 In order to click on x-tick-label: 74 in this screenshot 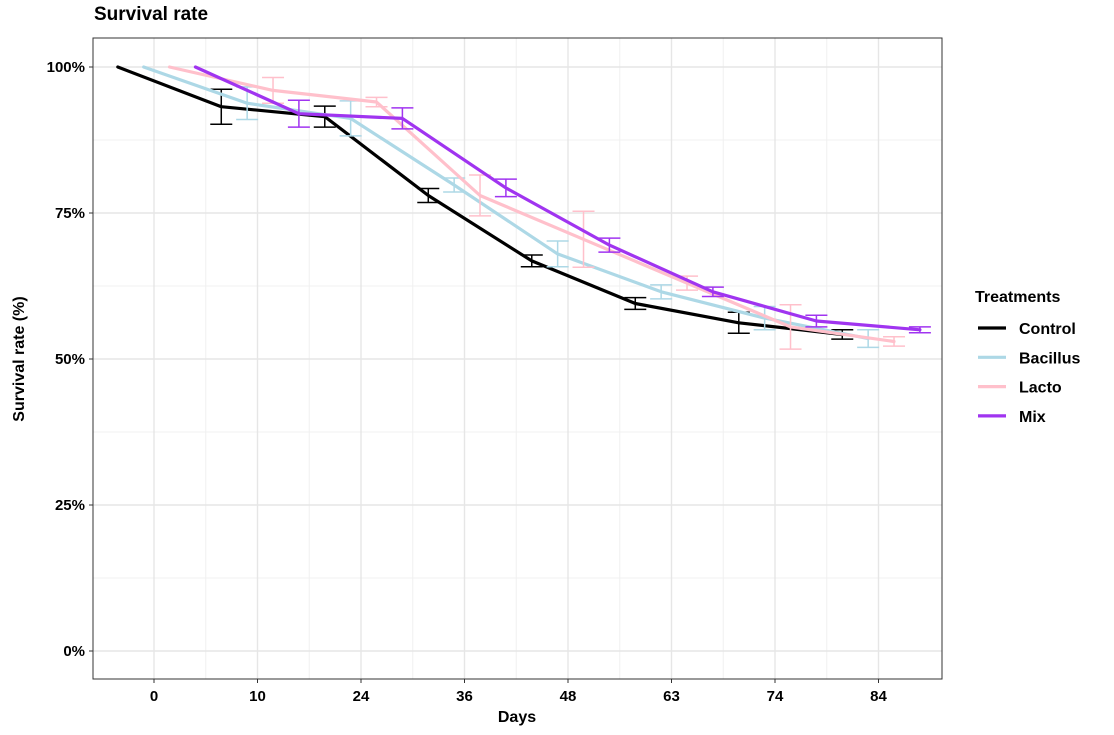, I will do `click(775, 696)`.